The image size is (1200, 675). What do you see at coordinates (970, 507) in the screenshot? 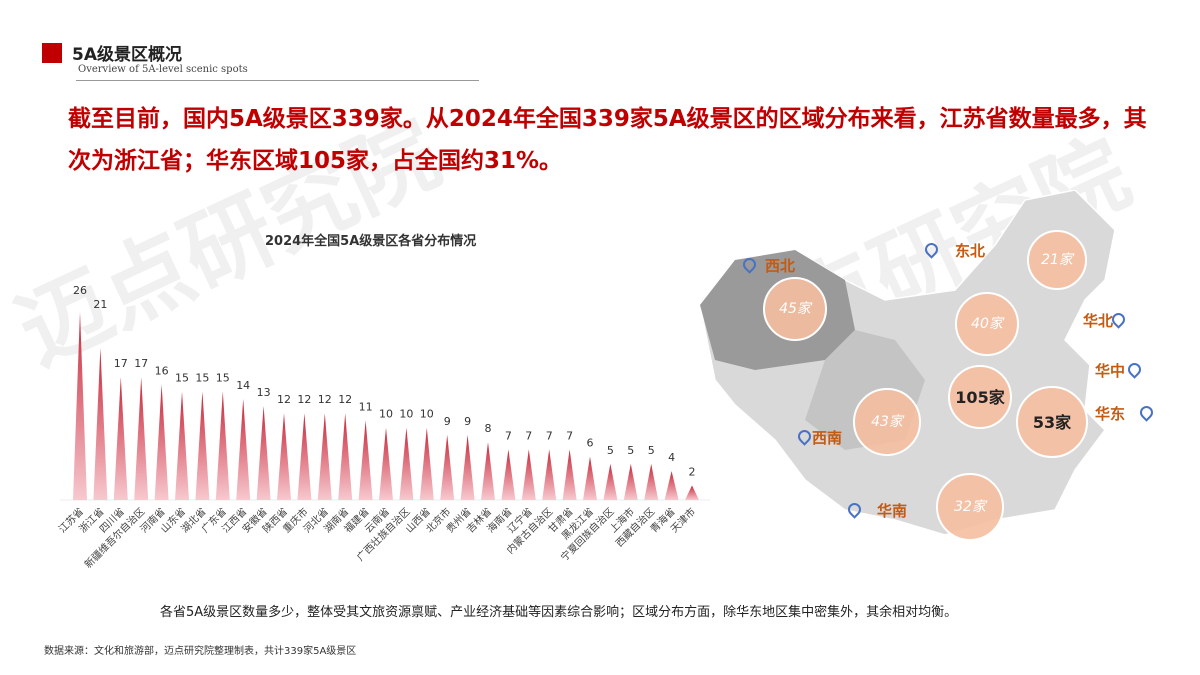
I see `region-count-bubble: 32 家` at bounding box center [970, 507].